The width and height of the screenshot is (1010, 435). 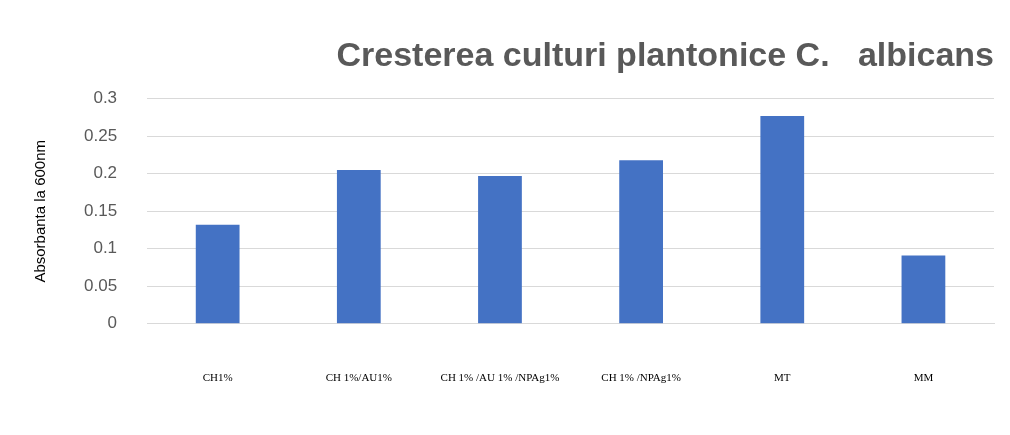 What do you see at coordinates (40, 211) in the screenshot?
I see `y-axis-title: Absorbanta la 600nm` at bounding box center [40, 211].